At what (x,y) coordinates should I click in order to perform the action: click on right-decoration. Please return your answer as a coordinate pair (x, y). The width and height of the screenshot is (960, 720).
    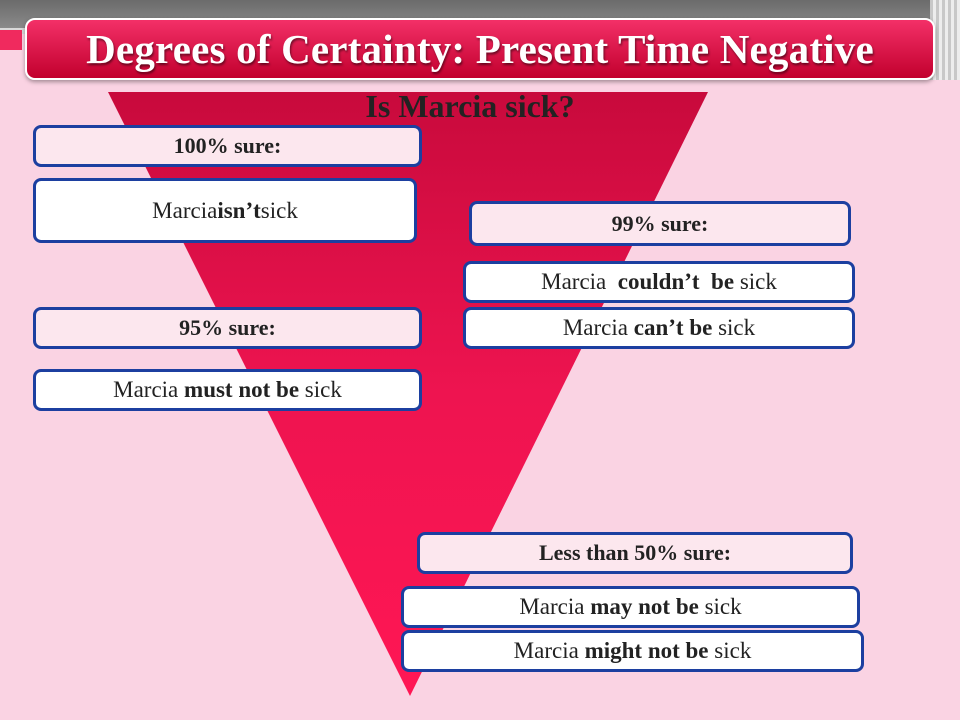
    Looking at the image, I should click on (945, 40).